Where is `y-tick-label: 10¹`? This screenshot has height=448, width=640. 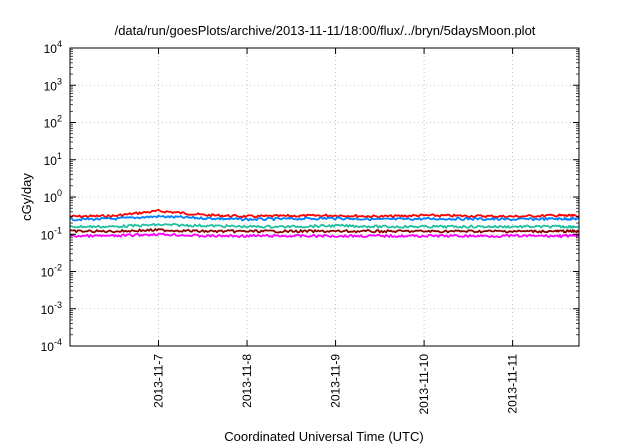 y-tick-label: 10¹ is located at coordinates (53, 159).